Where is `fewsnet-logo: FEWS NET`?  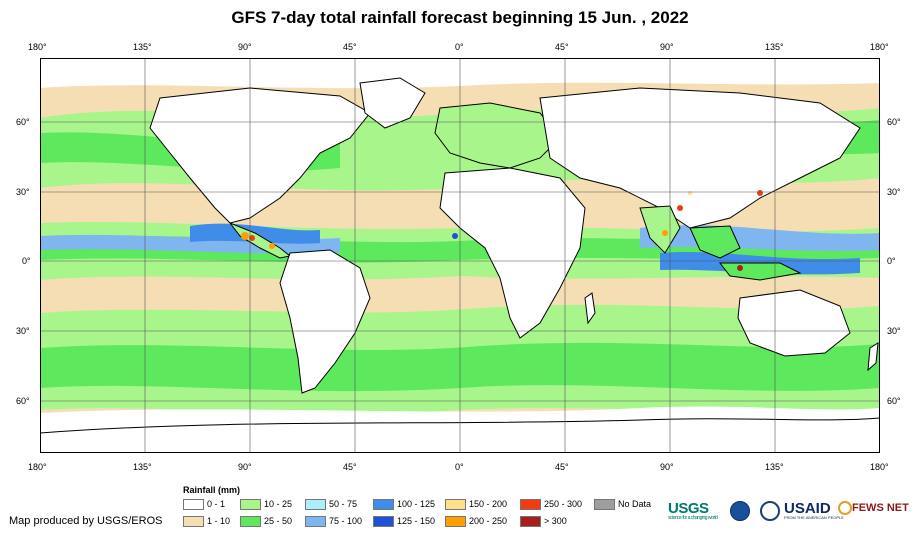
fewsnet-logo: FEWS NET is located at coordinates (873, 508).